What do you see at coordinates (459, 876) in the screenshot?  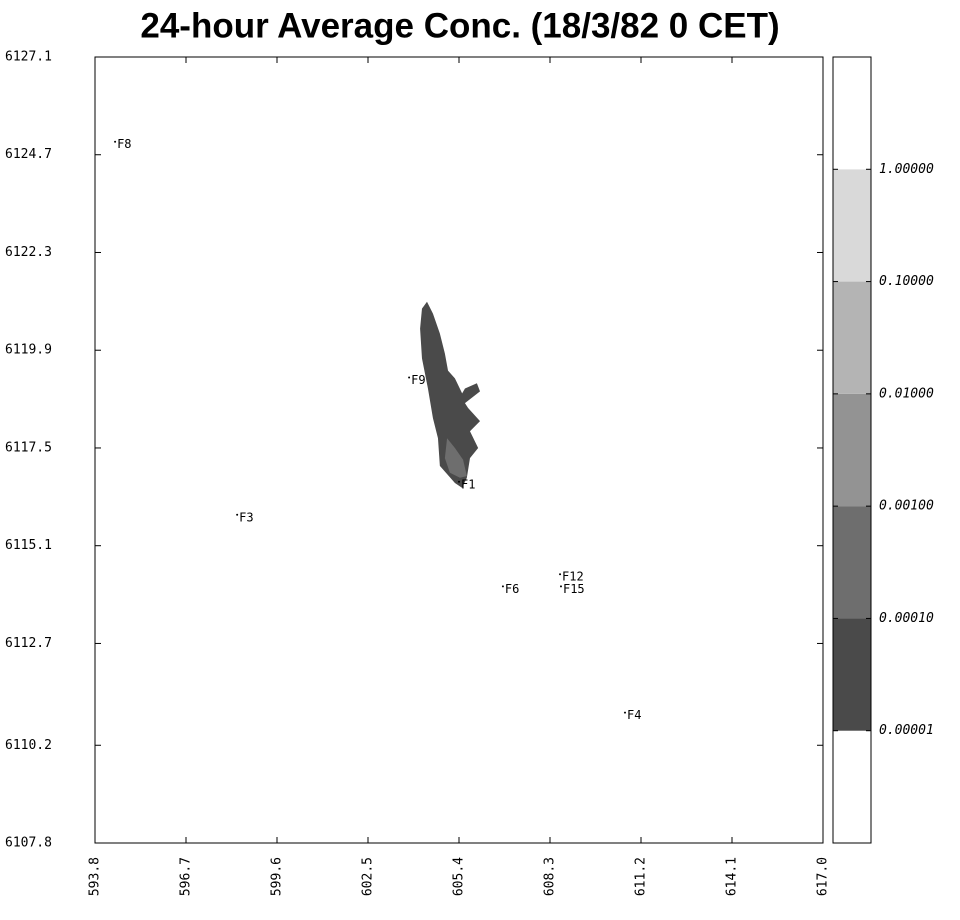 I see `x-tick-label: 605.4` at bounding box center [459, 876].